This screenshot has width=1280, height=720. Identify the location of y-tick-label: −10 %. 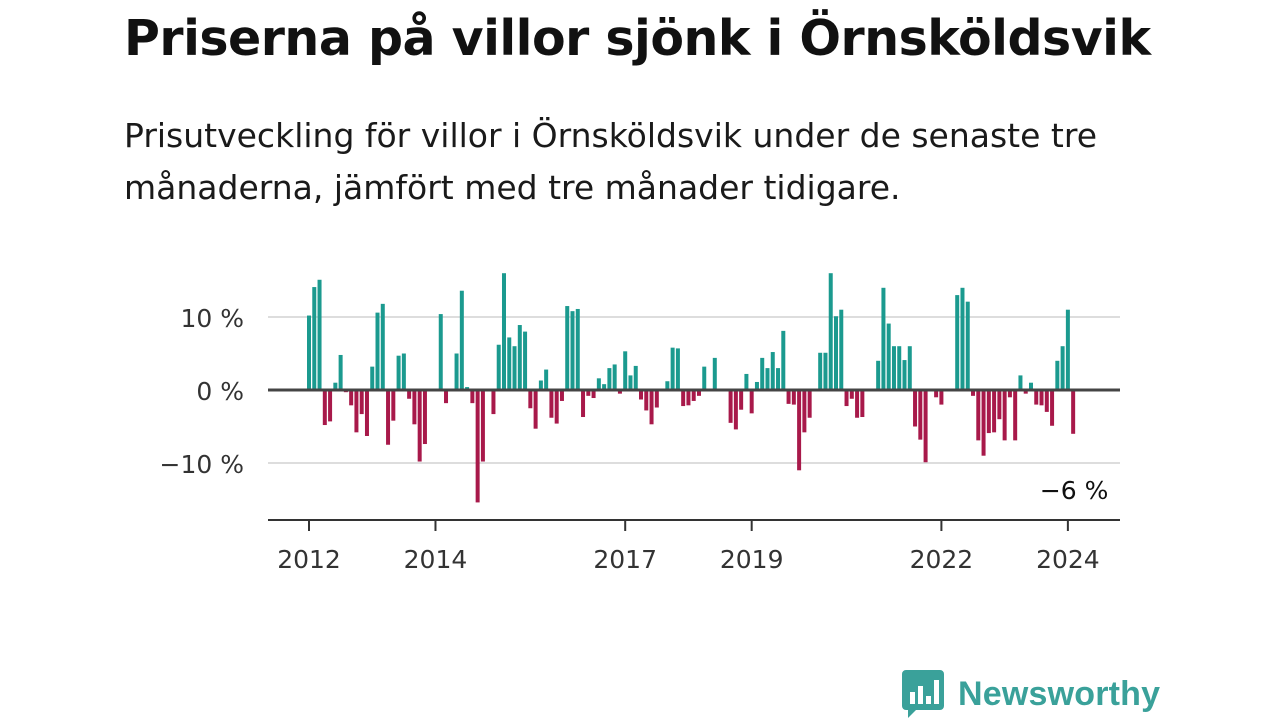
(202, 464).